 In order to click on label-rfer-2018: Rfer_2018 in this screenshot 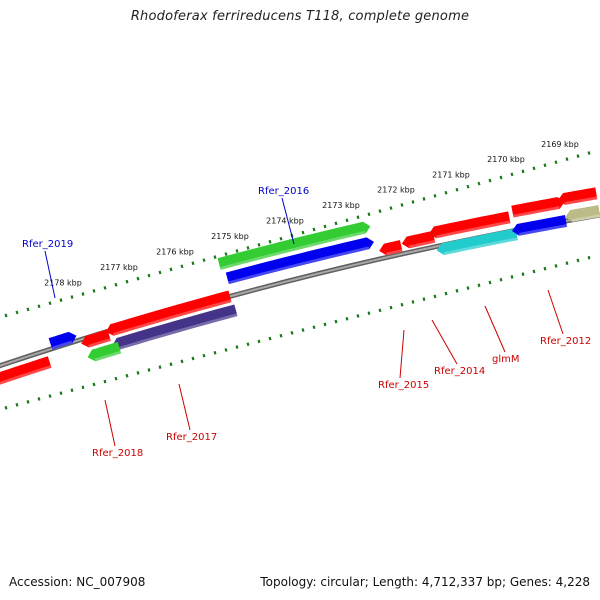, I will do `click(117, 453)`.